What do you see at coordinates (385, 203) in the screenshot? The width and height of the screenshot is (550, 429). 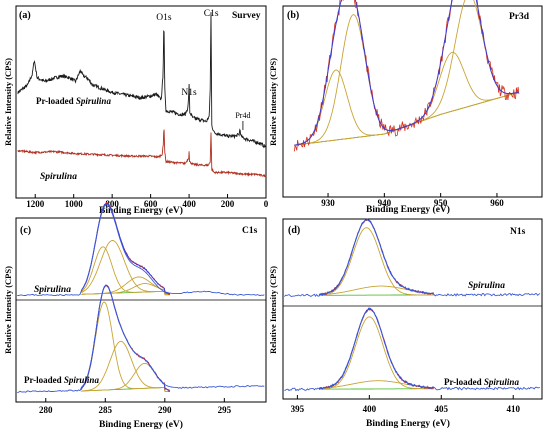 I see `panel-b-x-tick-label: 940` at bounding box center [385, 203].